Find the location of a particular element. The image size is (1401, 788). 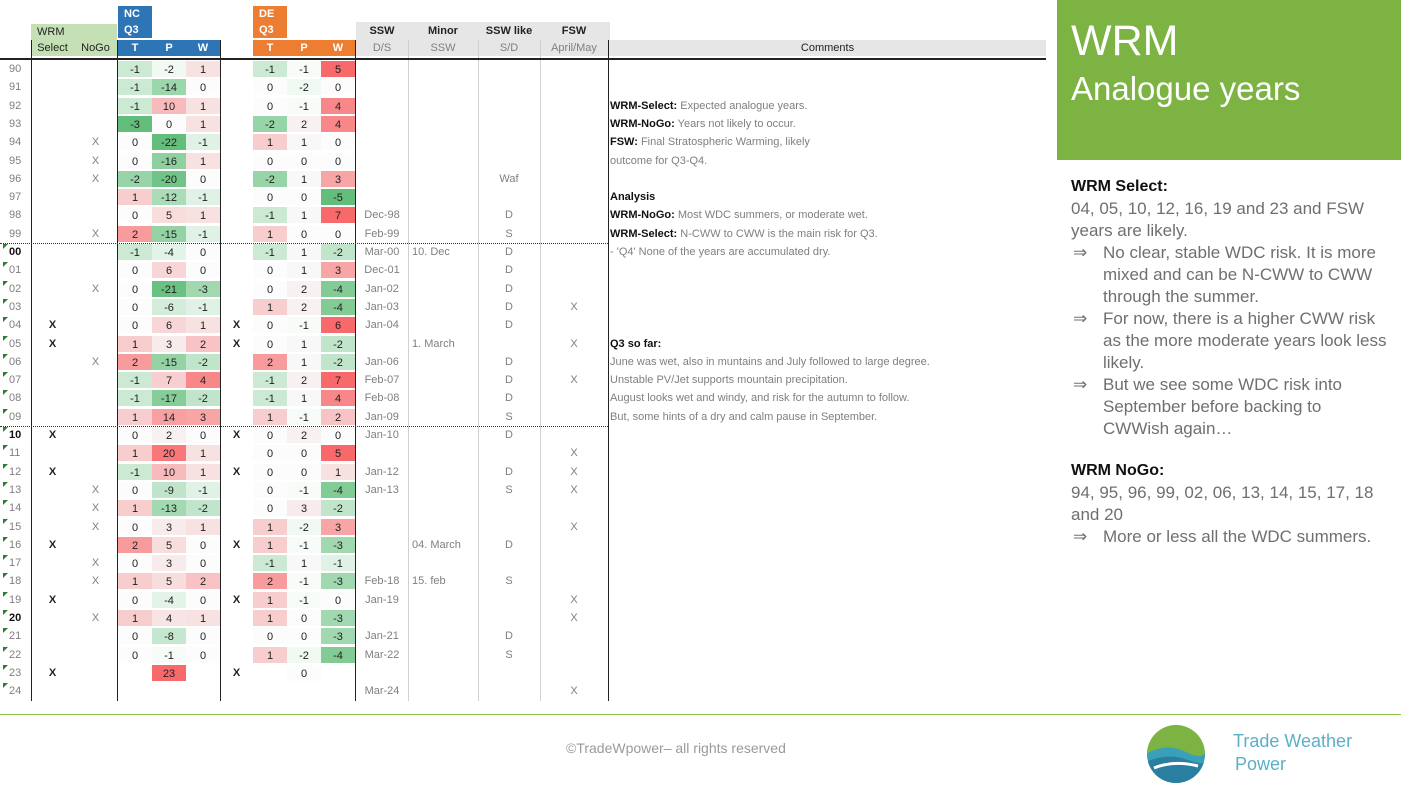

de-t-cell: -1 is located at coordinates (270, 398).